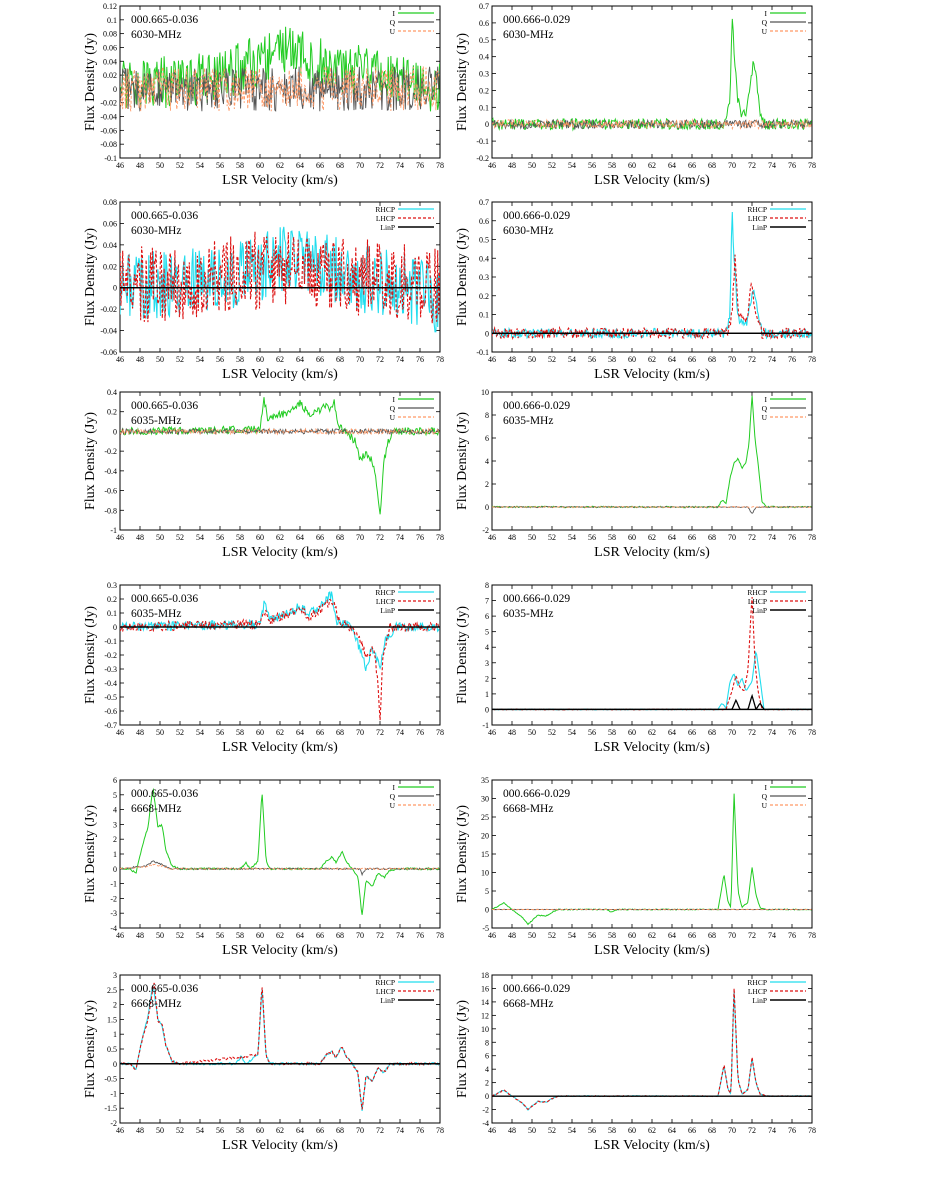 The image size is (926, 1199). I want to click on y-tick-label: 6, so click(115, 780).